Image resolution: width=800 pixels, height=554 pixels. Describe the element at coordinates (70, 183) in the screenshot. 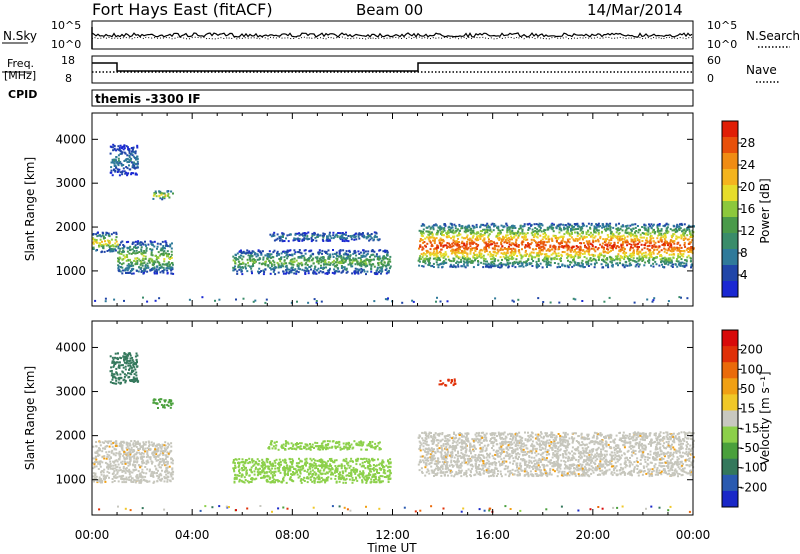

I see `range-tick-label: 3000` at that location.